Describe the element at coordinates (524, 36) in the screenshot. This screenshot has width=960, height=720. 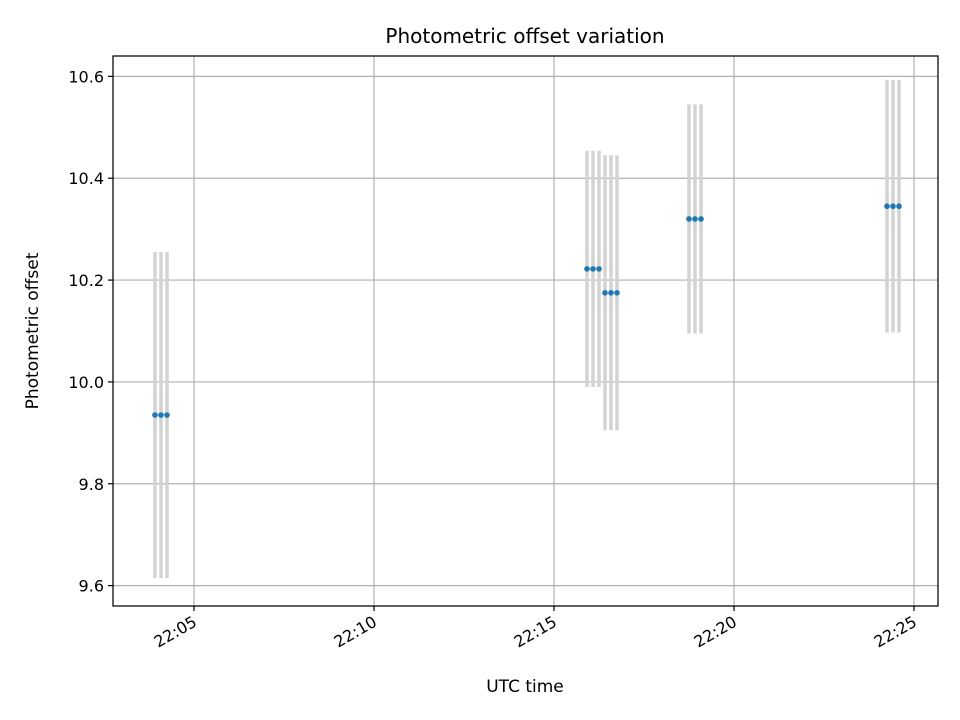
I see `chart-title: Photometric offset variation` at that location.